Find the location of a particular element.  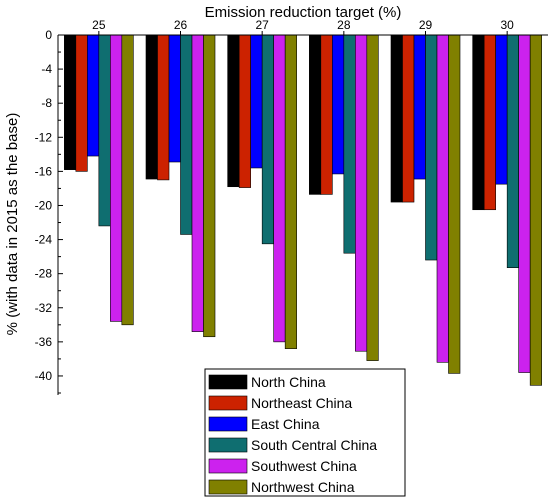

legend-label: North China is located at coordinates (288, 382).